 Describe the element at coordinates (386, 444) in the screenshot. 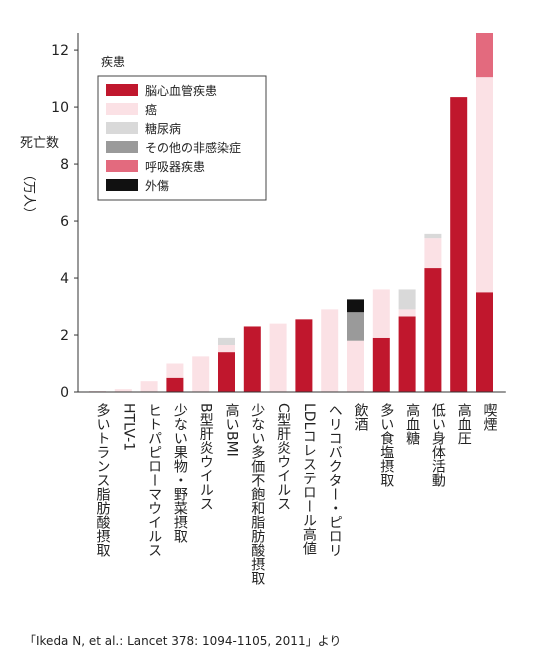

I see `x-tick-label: 多い食塩摂取` at that location.